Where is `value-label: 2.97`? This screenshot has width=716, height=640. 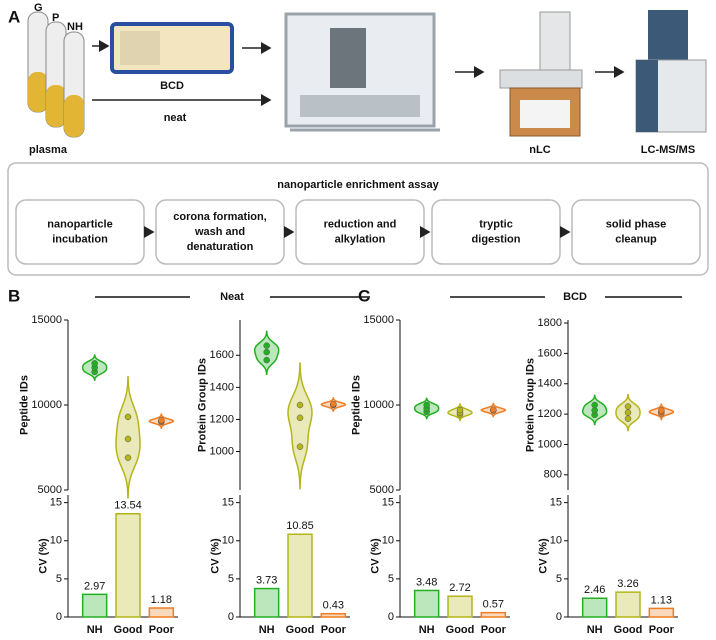
value-label: 2.97 is located at coordinates (94, 586).